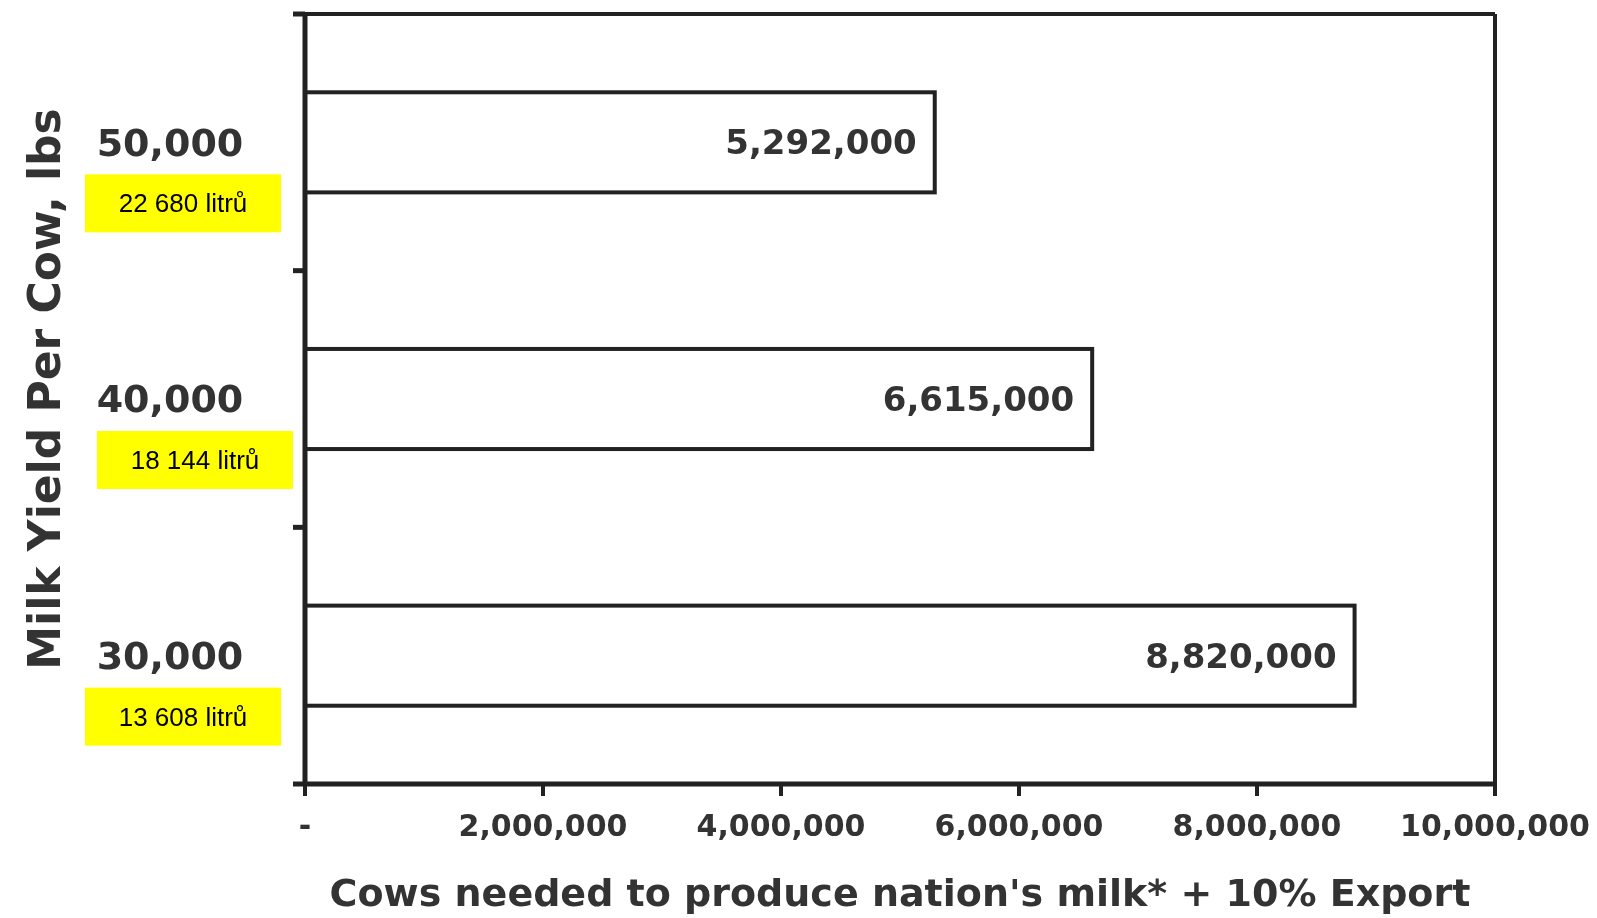  Describe the element at coordinates (1019, 825) in the screenshot. I see `x-tick-label: 6,000,000` at that location.